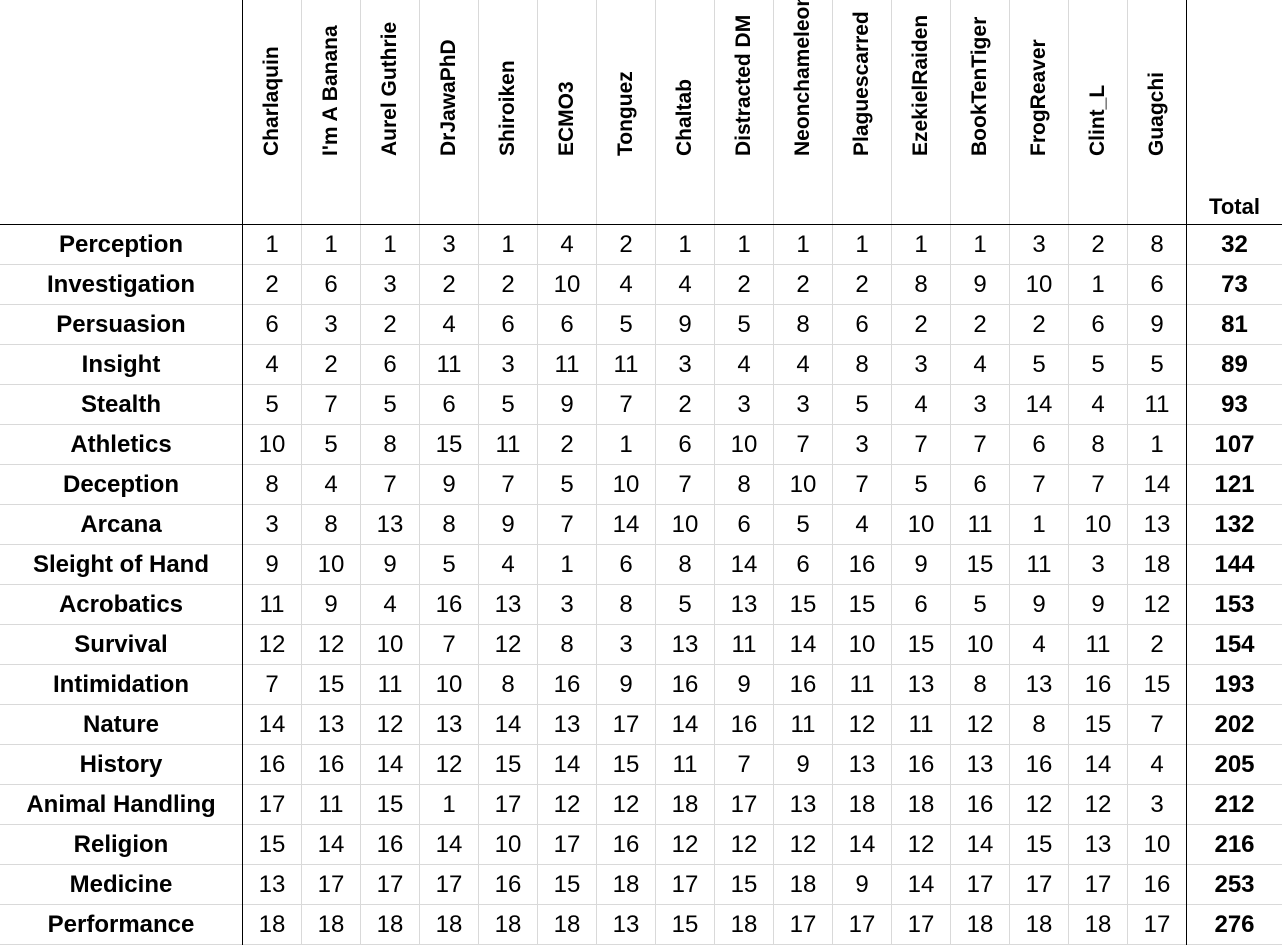  I want to click on total-cell: 132, so click(1234, 525).